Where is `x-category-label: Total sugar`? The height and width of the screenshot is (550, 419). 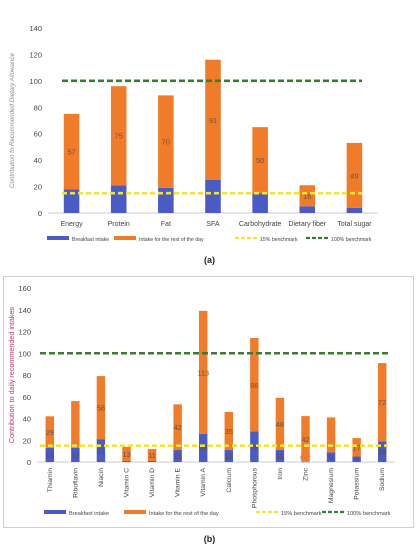 x-category-label: Total sugar is located at coordinates (354, 224).